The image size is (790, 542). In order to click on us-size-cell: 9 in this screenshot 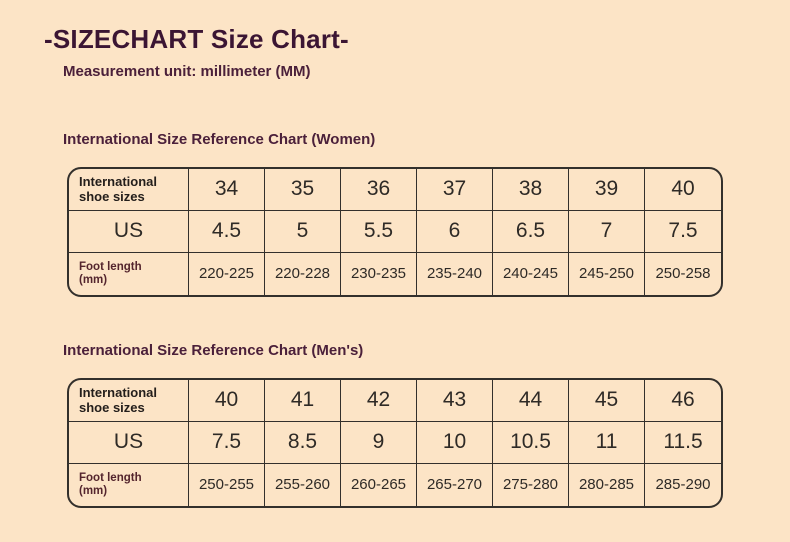, I will do `click(379, 443)`.